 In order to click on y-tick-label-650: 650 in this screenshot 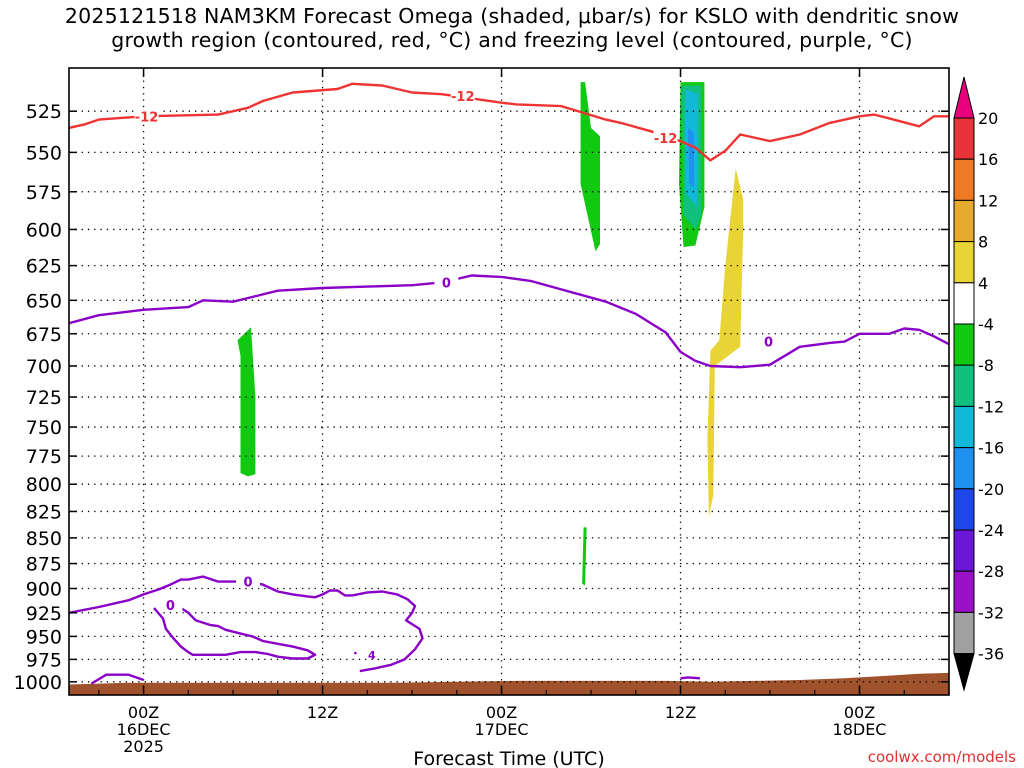, I will do `click(44, 301)`.